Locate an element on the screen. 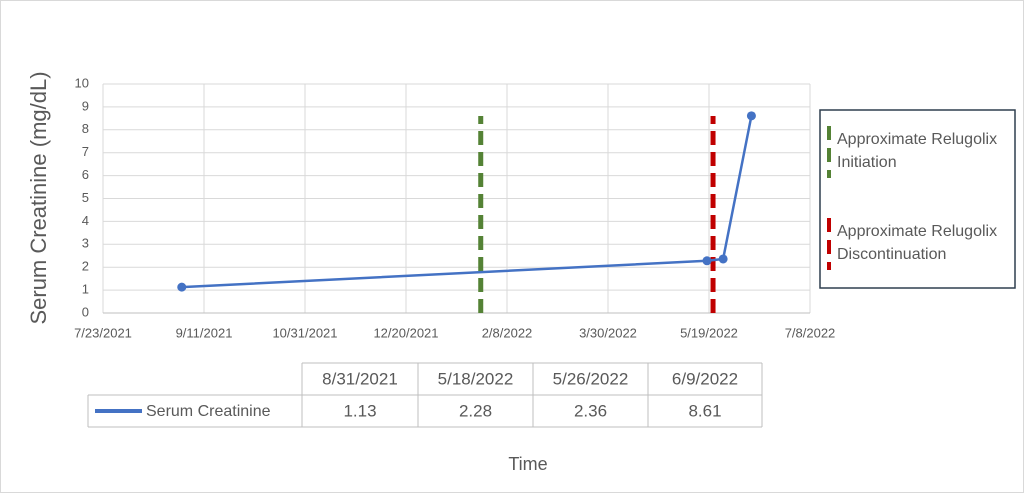 Image resolution: width=1024 pixels, height=498 pixels. y-tick-label: 5 is located at coordinates (85, 197).